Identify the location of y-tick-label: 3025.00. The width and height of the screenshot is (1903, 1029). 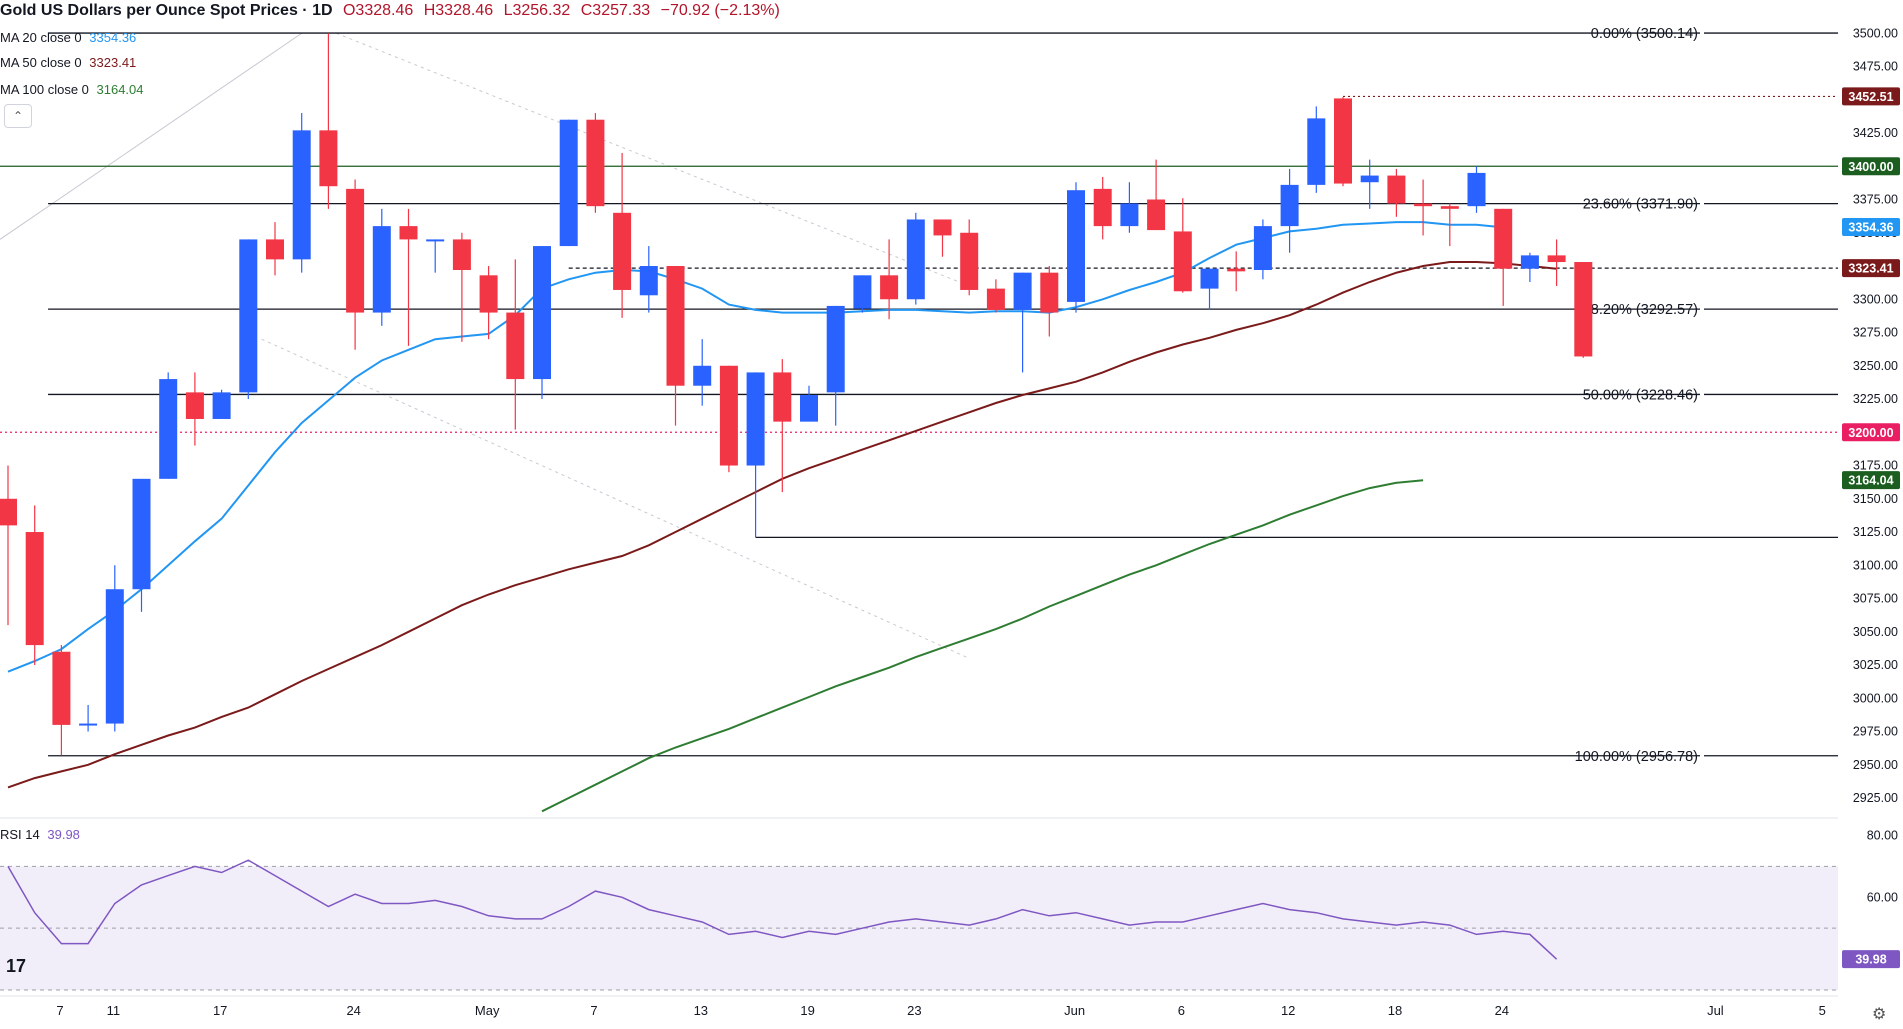
(1875, 665).